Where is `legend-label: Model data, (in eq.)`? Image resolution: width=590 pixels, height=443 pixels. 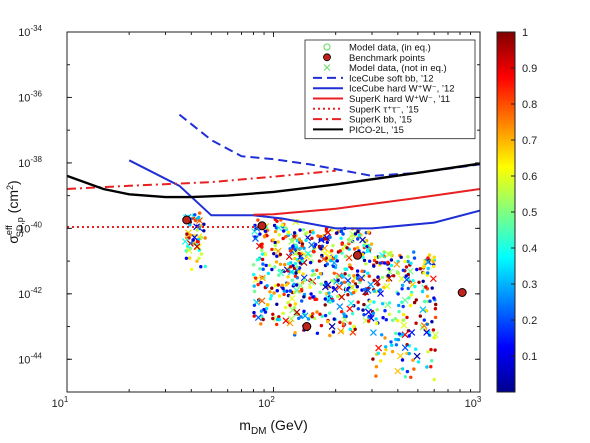 legend-label: Model data, (in eq.) is located at coordinates (390, 48).